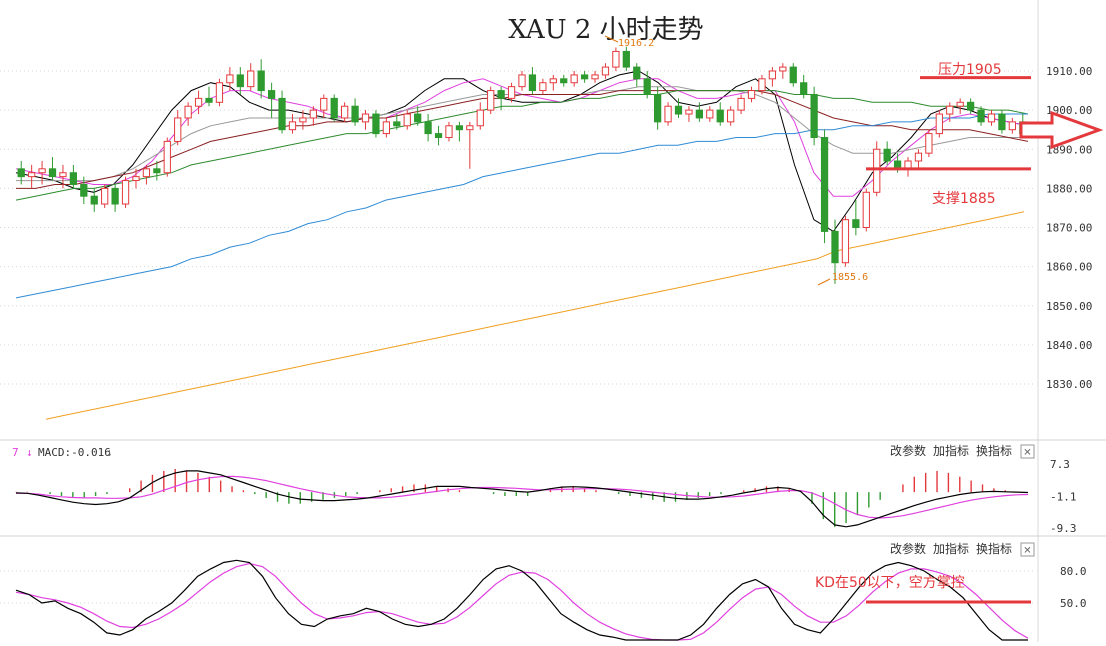 This screenshot has width=1106, height=646. What do you see at coordinates (29, 452) in the screenshot?
I see `macd-arrow-down-icon: ↓` at bounding box center [29, 452].